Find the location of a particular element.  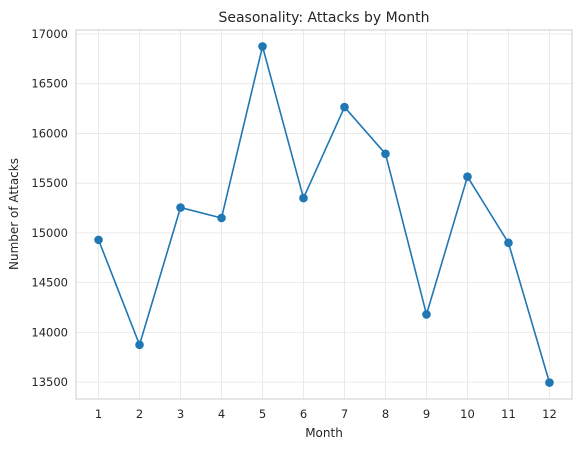

y-tick-label: 13500 is located at coordinates (49, 382).